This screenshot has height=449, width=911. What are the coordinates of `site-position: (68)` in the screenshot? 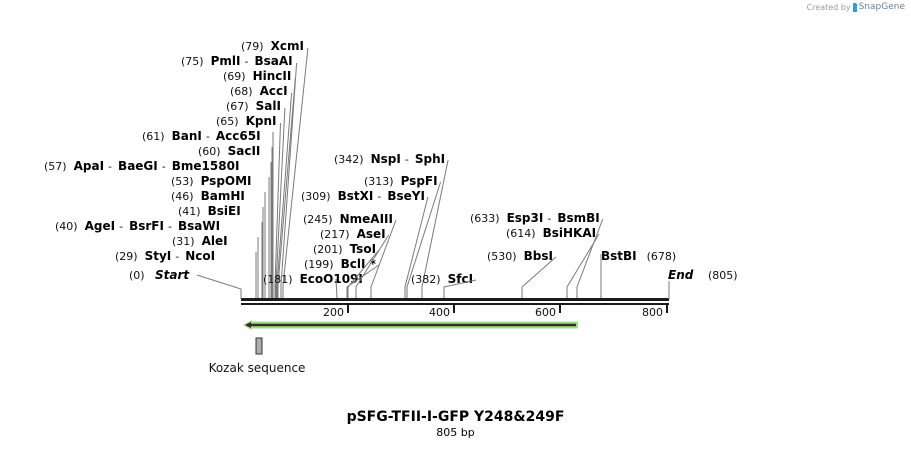 It's located at (241, 91).